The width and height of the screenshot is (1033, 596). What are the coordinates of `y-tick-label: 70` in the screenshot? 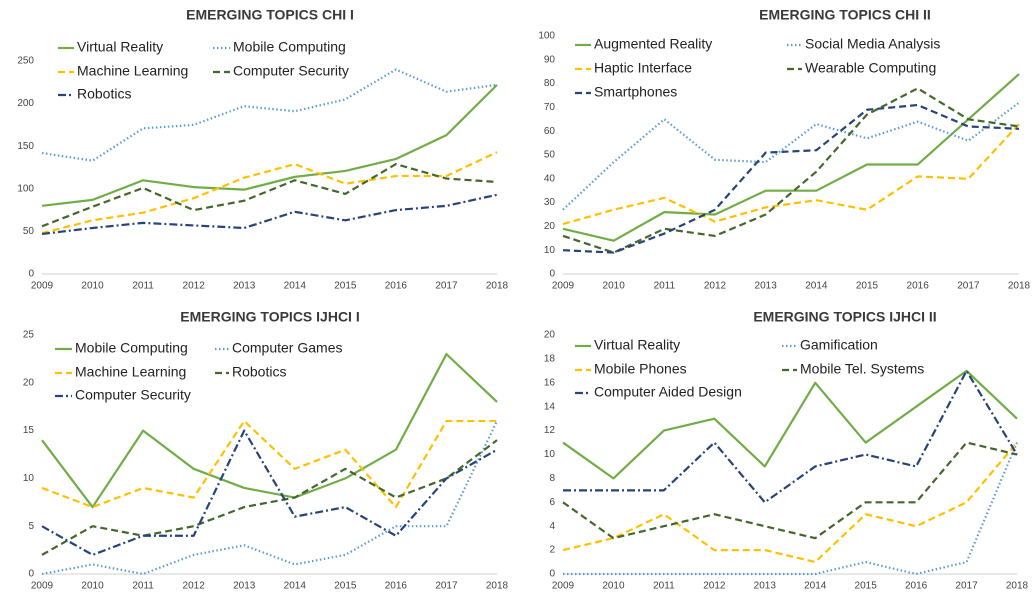 It's located at (550, 107).